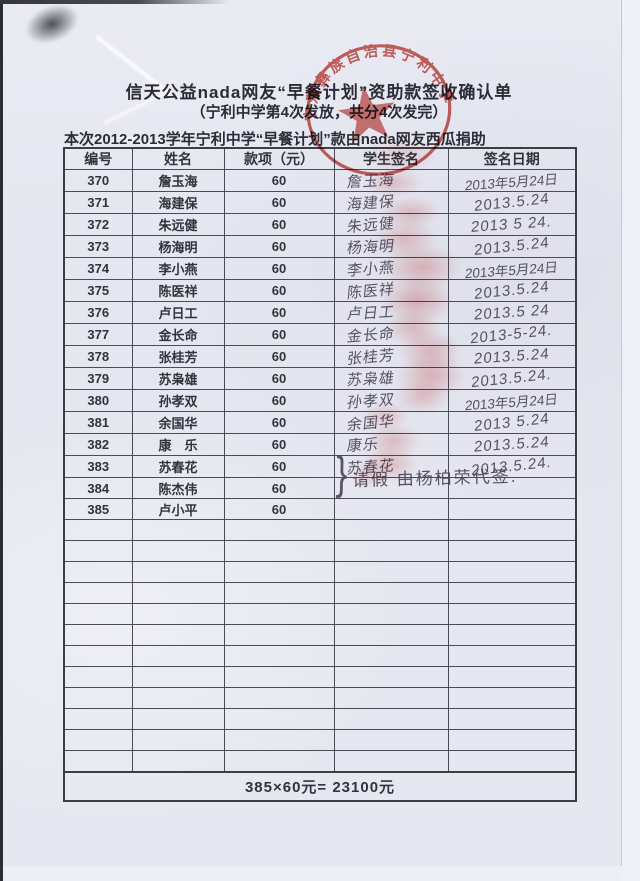 This screenshot has width=640, height=881. Describe the element at coordinates (98, 488) in the screenshot. I see `row-id: 384` at that location.